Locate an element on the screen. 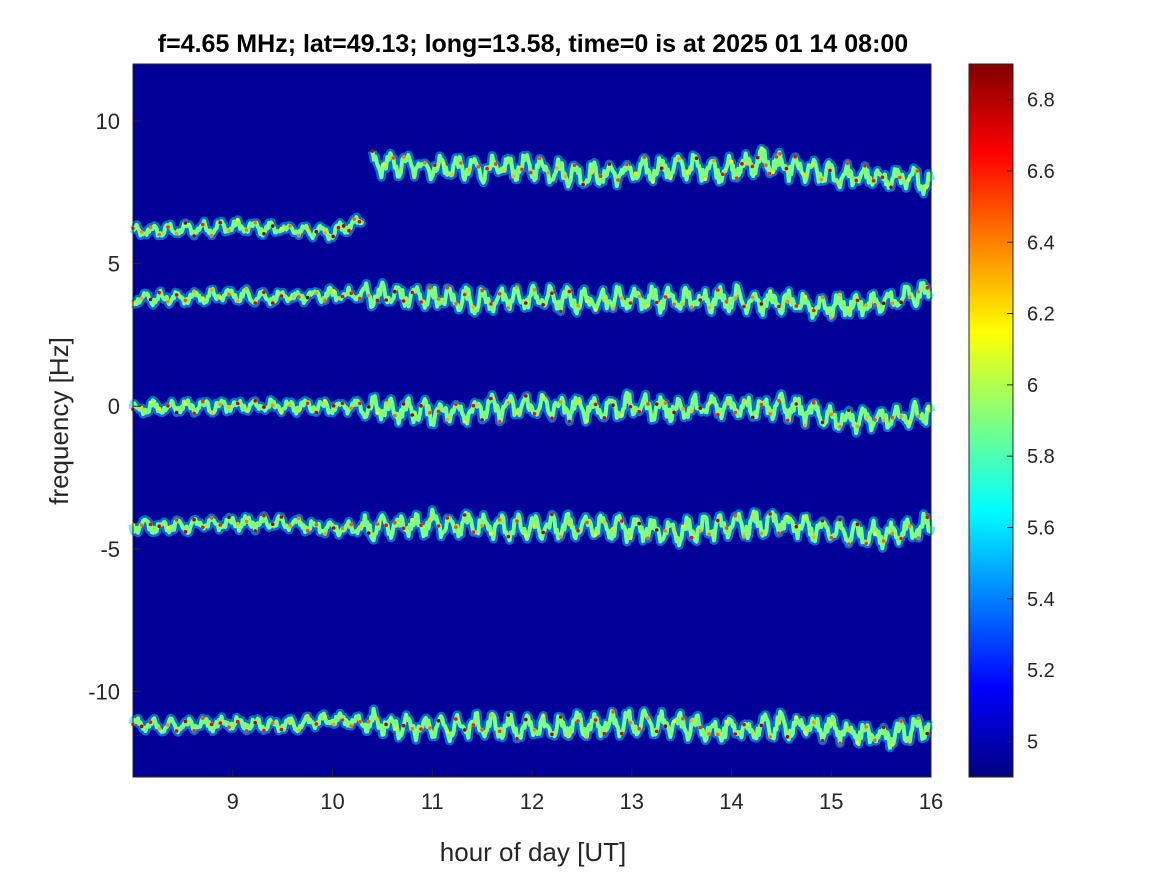 The image size is (1167, 875). colorbar-tick-label: 6.6 is located at coordinates (1041, 172).